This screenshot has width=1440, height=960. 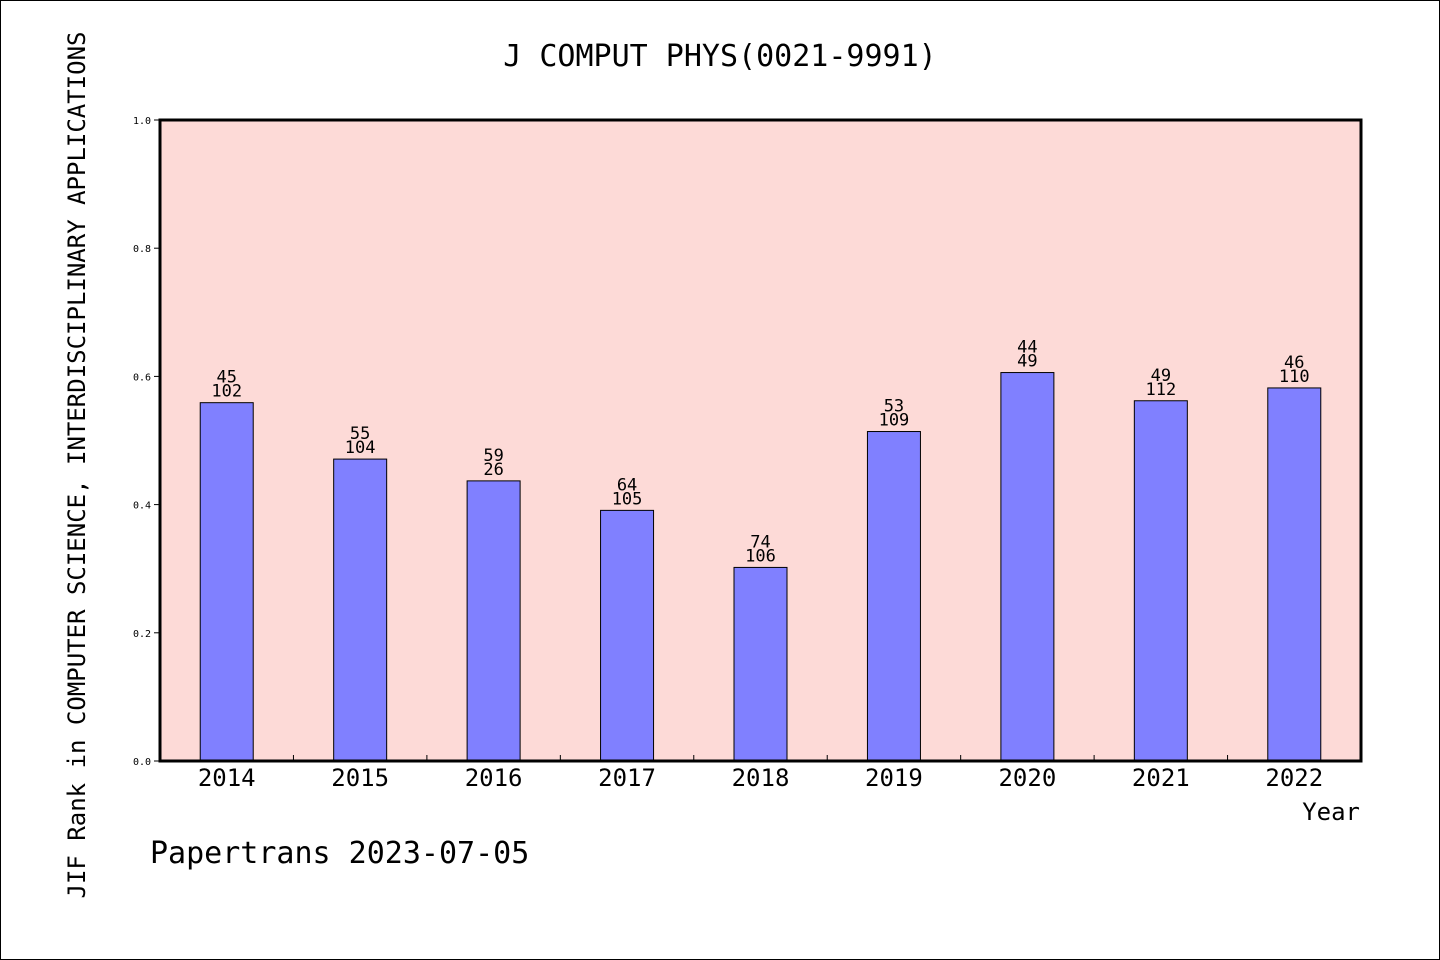 What do you see at coordinates (760, 542) in the screenshot?
I see `bar-label-rank: 74` at bounding box center [760, 542].